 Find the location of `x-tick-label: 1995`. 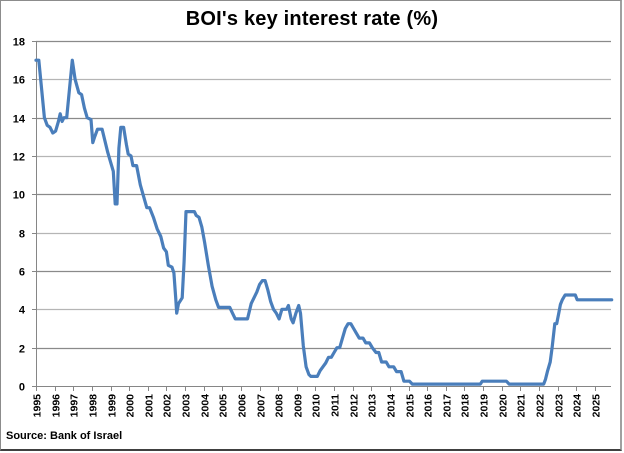

x-tick-label: 1995 is located at coordinates (38, 406).